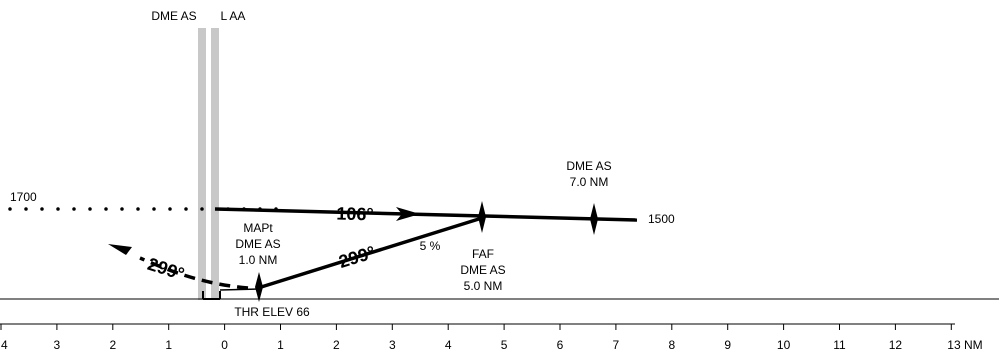 The width and height of the screenshot is (999, 353). Describe the element at coordinates (896, 345) in the screenshot. I see `scale-tick-label: 12` at that location.